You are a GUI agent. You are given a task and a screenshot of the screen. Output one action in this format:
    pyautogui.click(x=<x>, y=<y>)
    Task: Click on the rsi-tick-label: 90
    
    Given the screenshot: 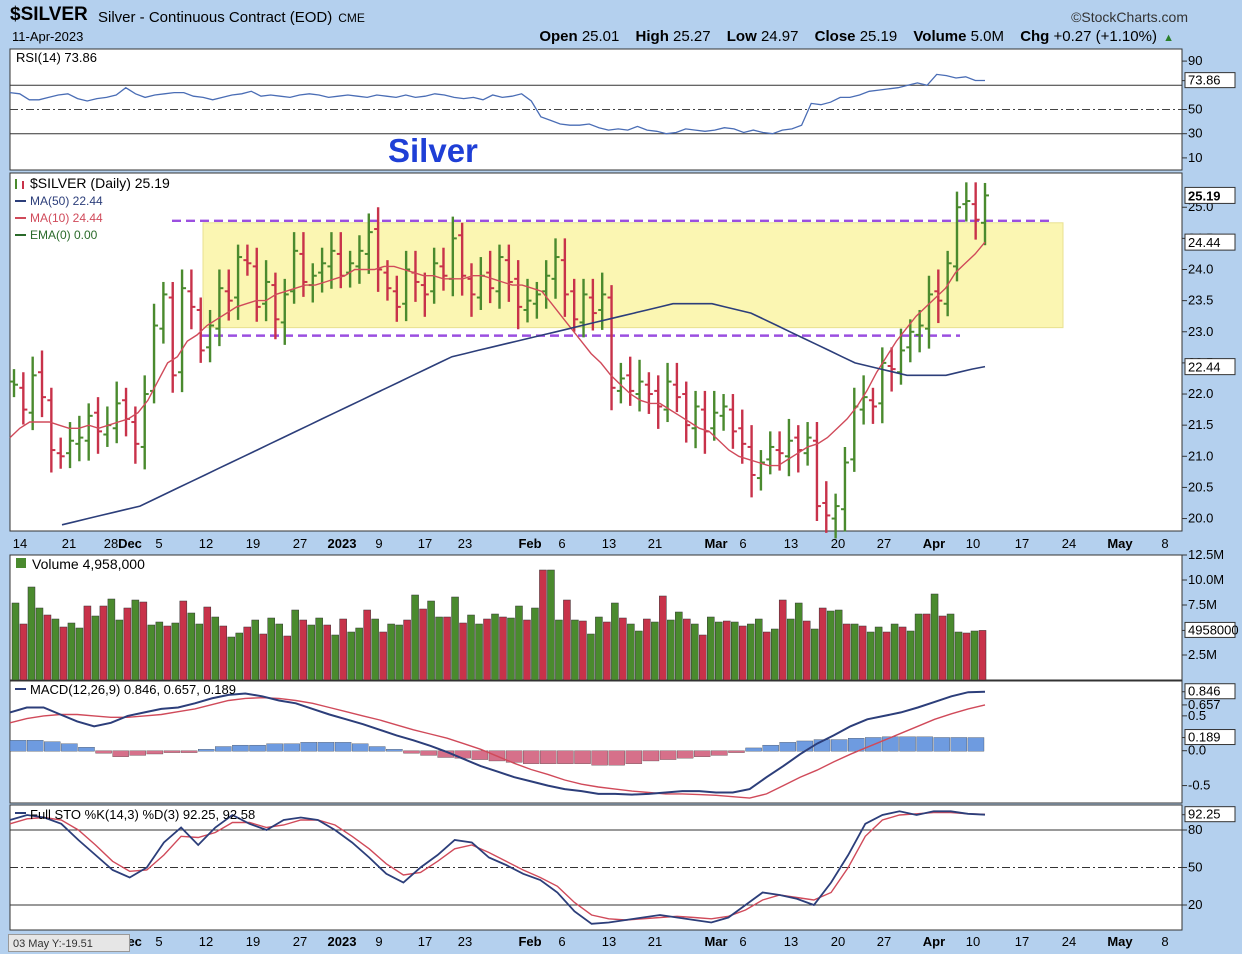 What is the action you would take?
    pyautogui.click(x=1195, y=60)
    